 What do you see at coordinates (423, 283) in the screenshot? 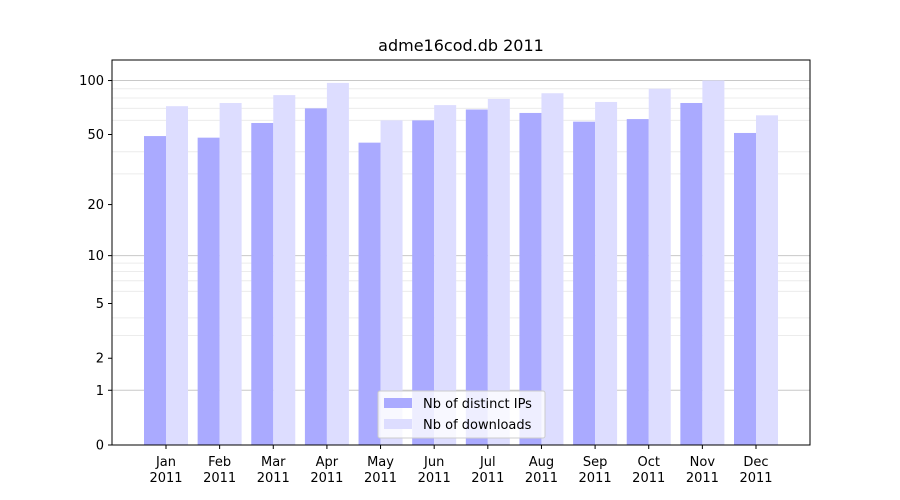
I see `bar-distinct-ips-jun` at bounding box center [423, 283].